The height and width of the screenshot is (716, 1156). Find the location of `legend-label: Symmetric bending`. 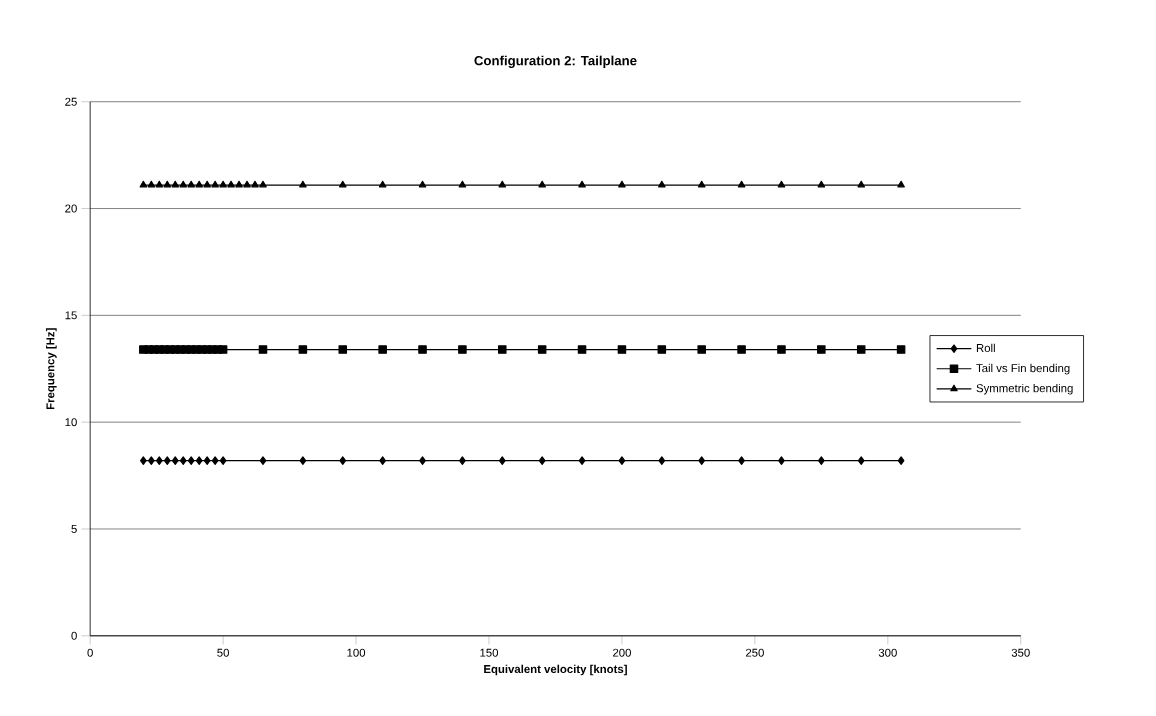

legend-label: Symmetric bending is located at coordinates (1024, 389).